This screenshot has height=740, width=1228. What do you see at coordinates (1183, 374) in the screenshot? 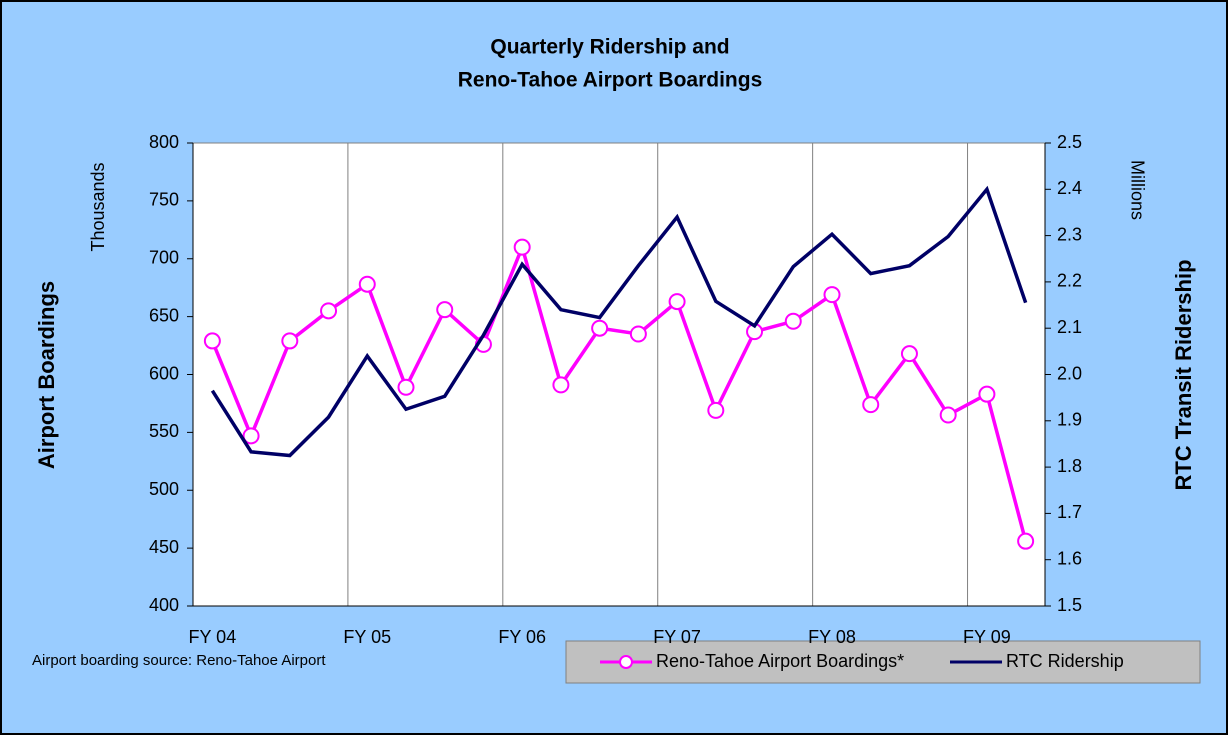
I see `y2-axis-label: RTC Transit Ridership` at bounding box center [1183, 374].